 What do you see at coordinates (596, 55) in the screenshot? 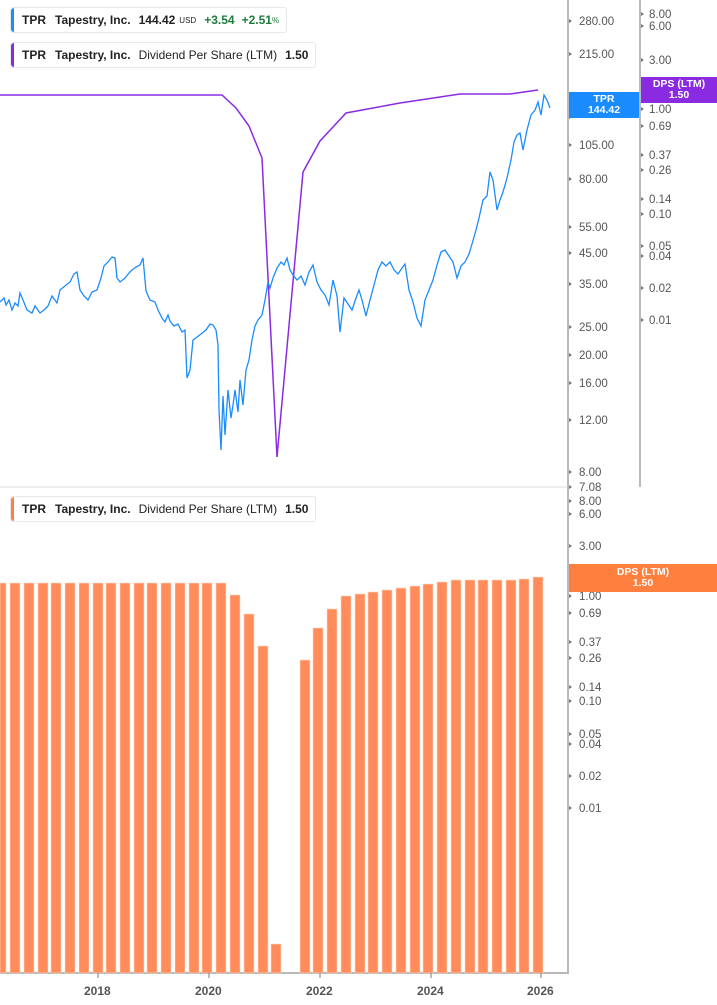
I see `svg-text: 215.00` at bounding box center [596, 55].